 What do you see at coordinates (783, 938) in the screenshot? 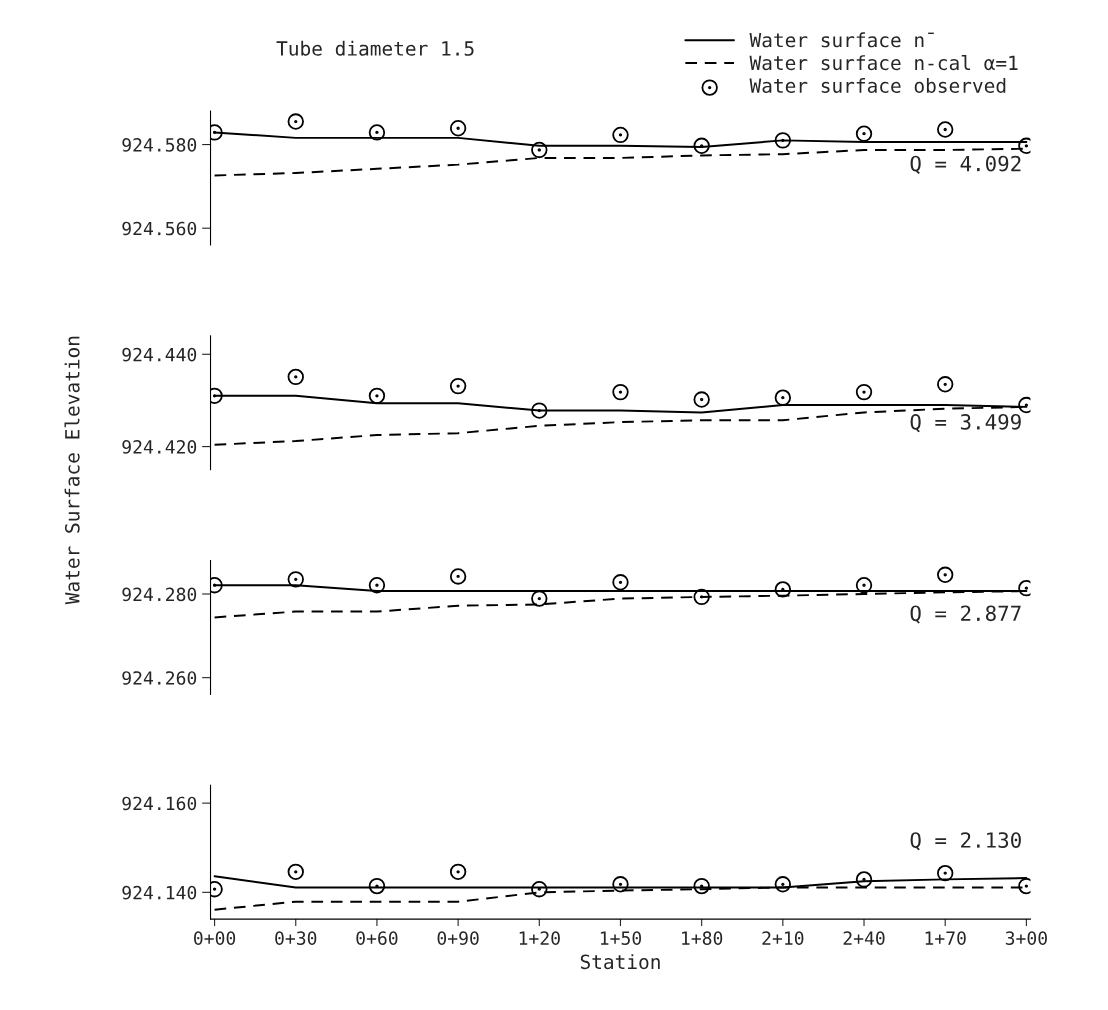
I see `x-tick-label: 2+10` at bounding box center [783, 938].